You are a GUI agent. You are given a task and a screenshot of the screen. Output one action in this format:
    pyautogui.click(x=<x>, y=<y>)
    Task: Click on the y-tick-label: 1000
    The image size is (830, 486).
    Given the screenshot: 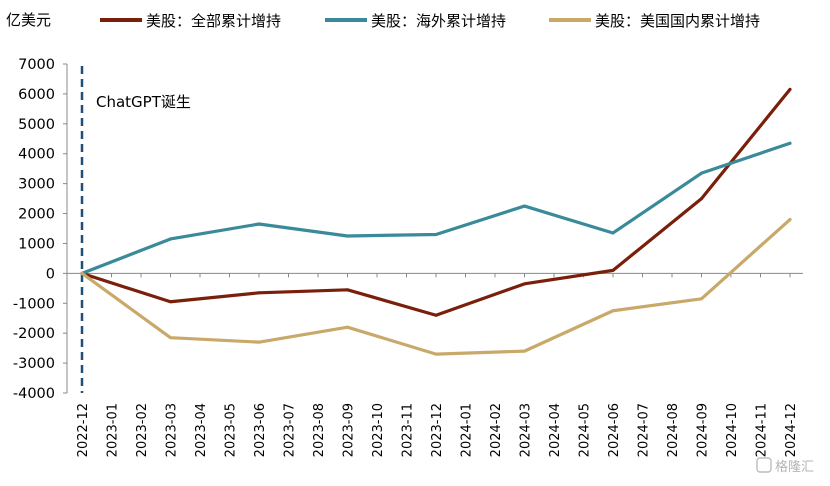 What is the action you would take?
    pyautogui.click(x=36, y=244)
    